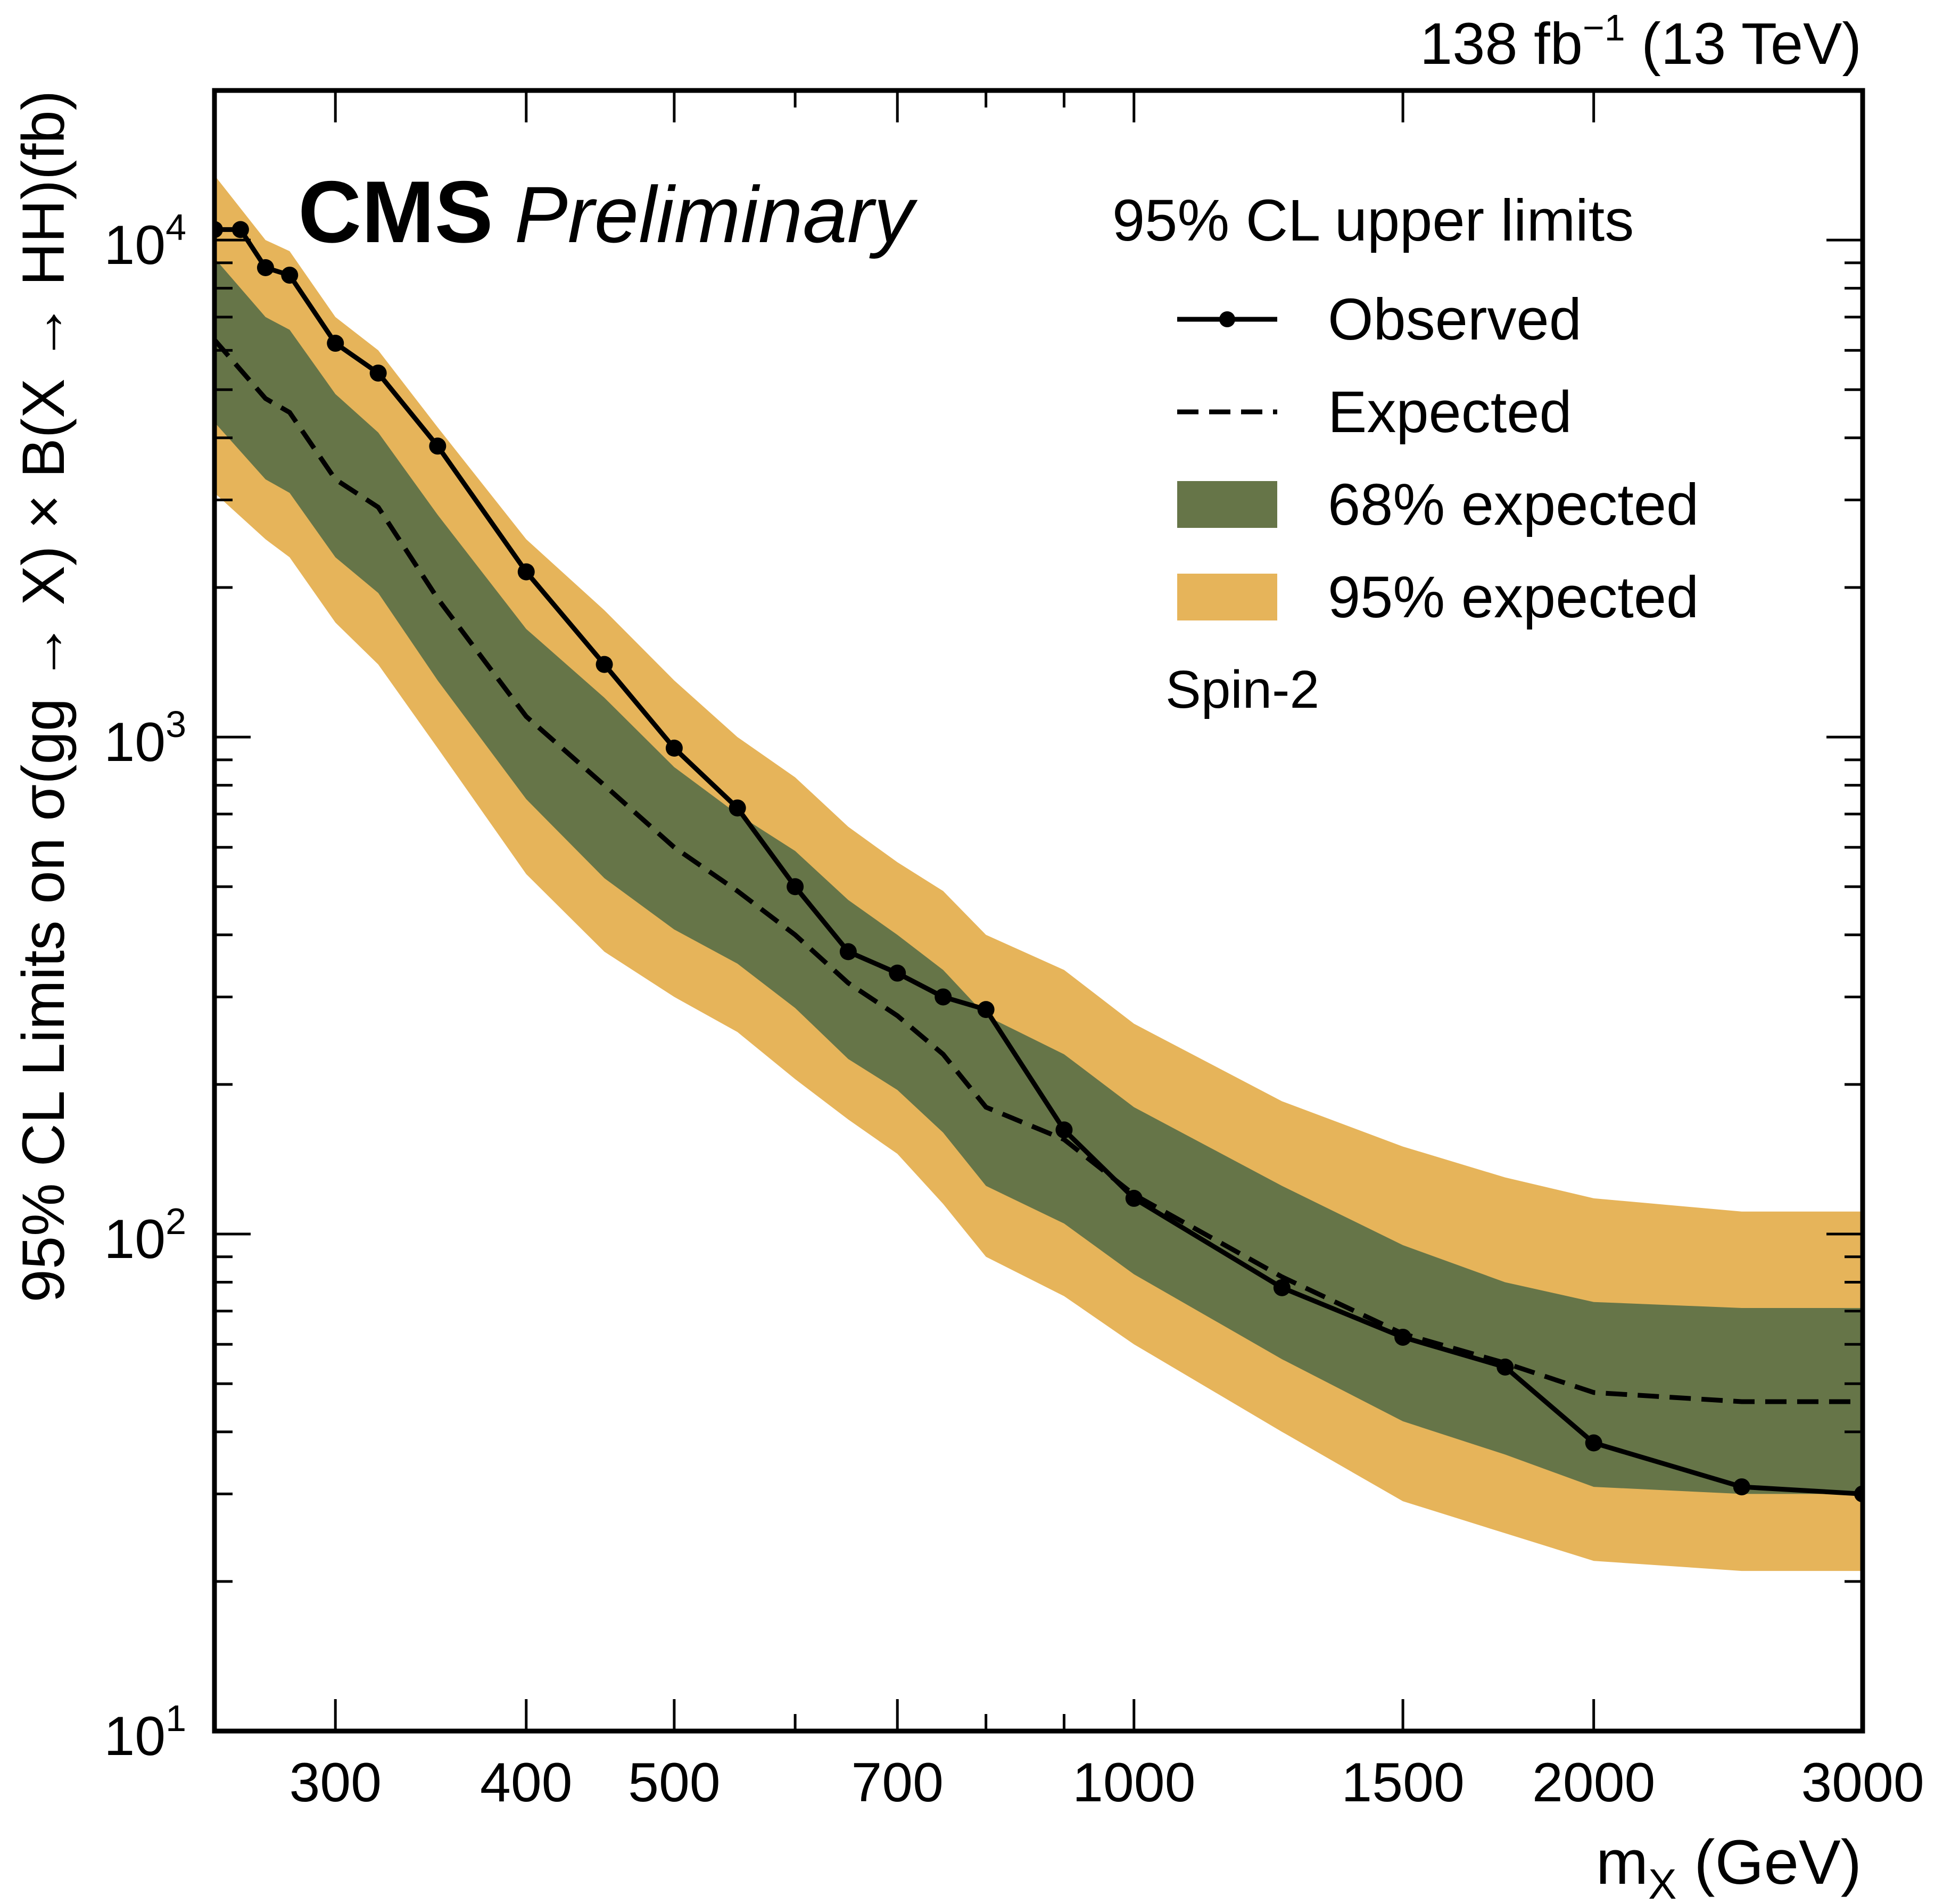  I want to click on legend-68-label: 68% expected, so click(1513, 504).